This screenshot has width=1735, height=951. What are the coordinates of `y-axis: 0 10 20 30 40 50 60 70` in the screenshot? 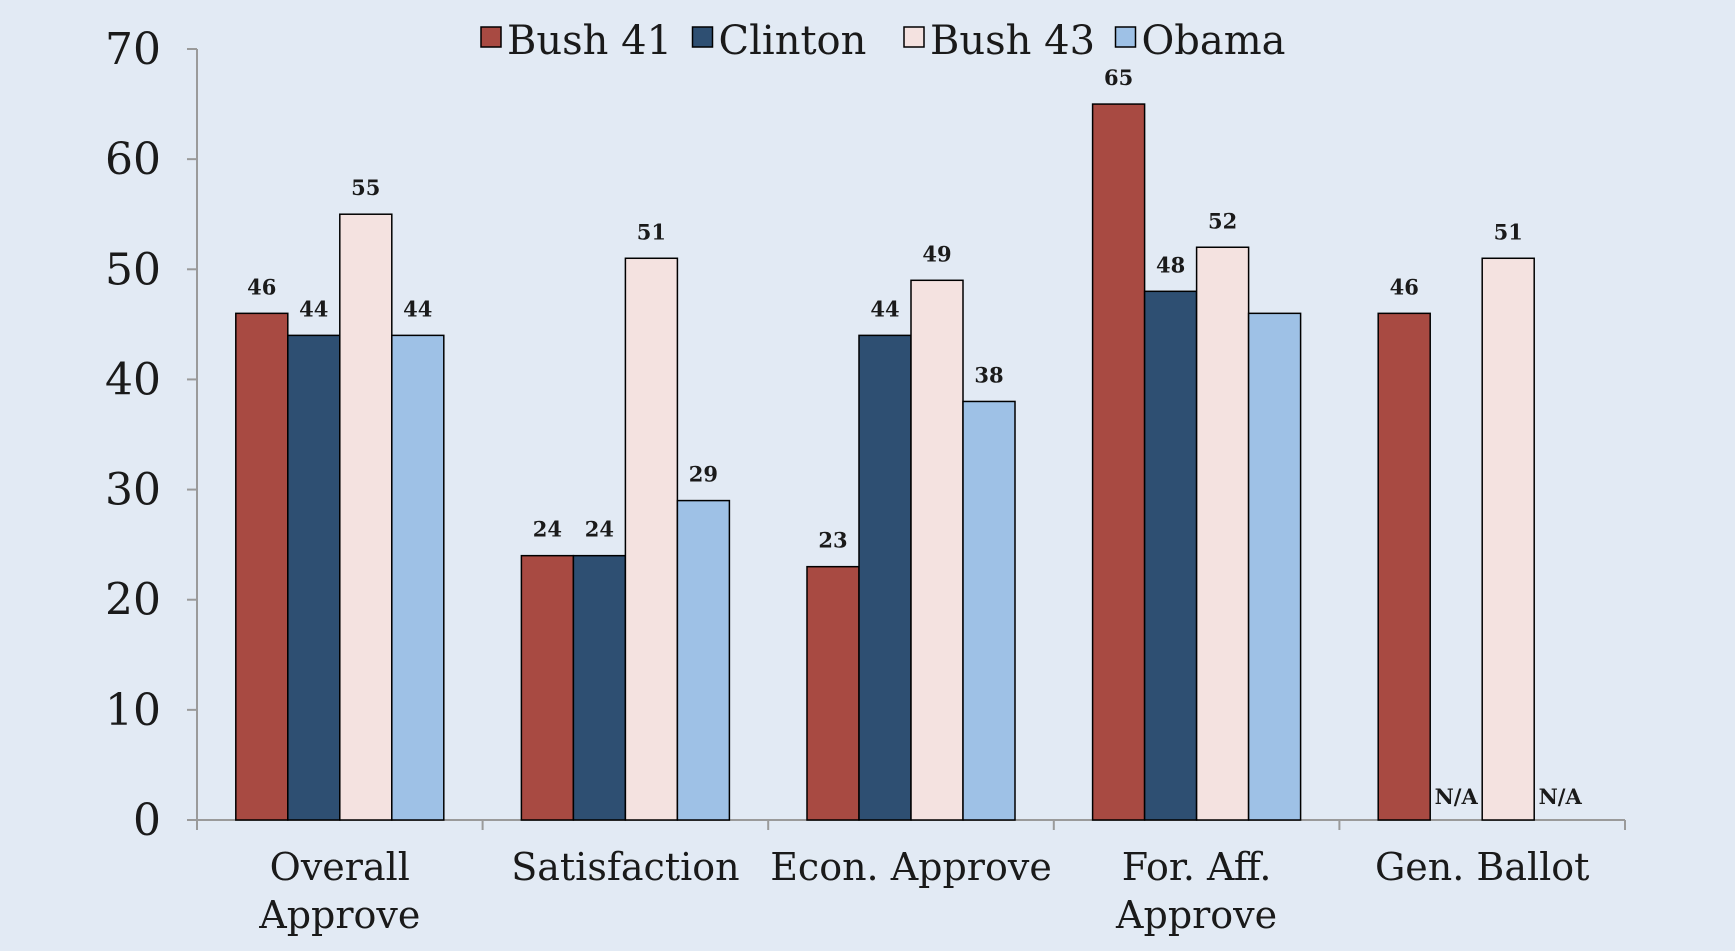 It's located at (151, 435).